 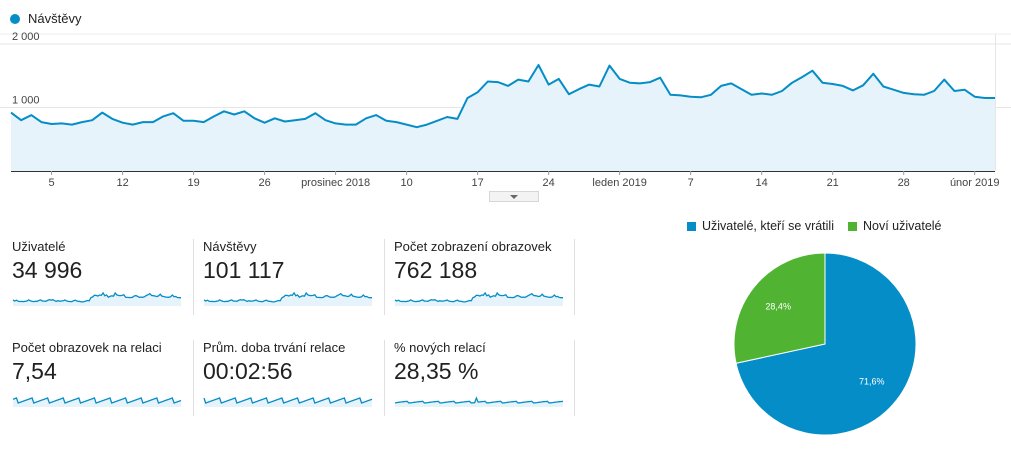 I want to click on x-tick-label: únor 2019, so click(x=975, y=183).